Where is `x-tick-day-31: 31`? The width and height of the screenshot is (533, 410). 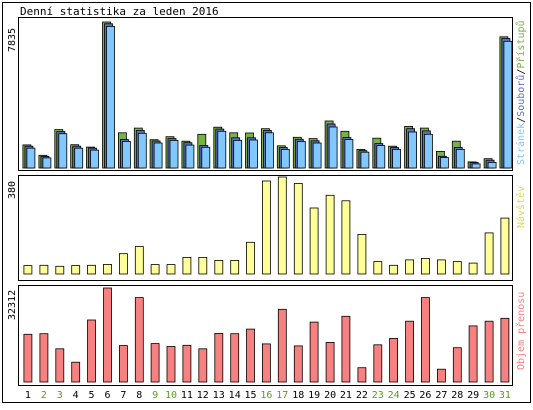
x-tick-day-31: 31 is located at coordinates (505, 395).